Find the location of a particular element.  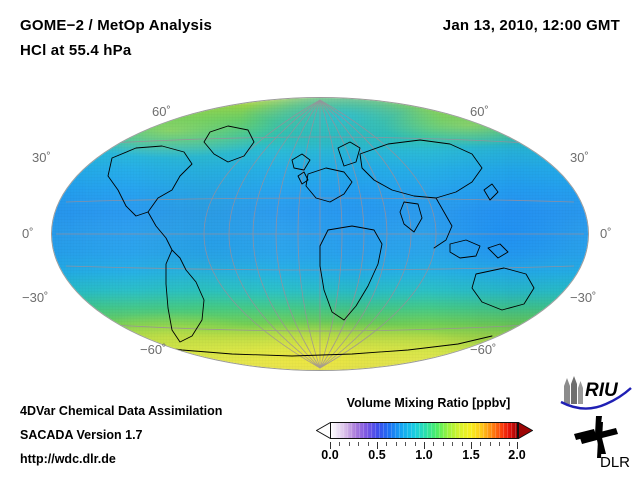

dlr-logo-text: DLR is located at coordinates (615, 462).